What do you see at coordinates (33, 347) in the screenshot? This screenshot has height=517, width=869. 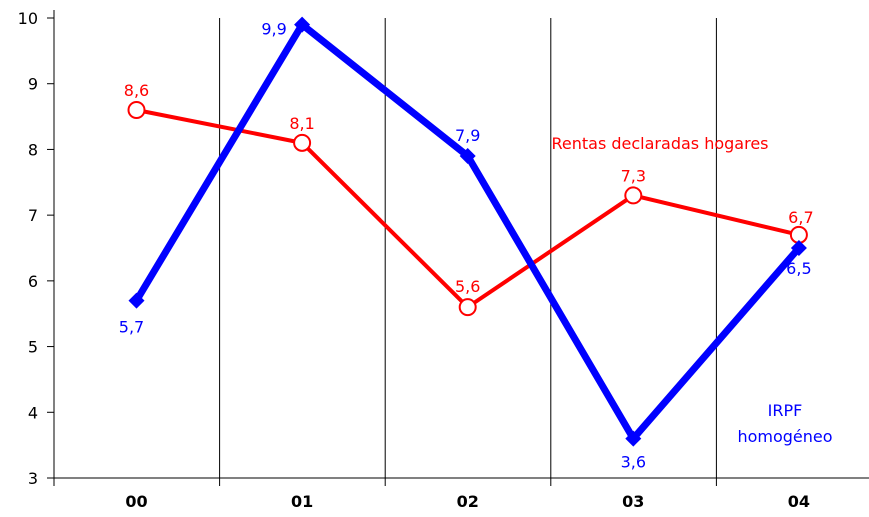 I see `y-tick-label: 5` at bounding box center [33, 347].